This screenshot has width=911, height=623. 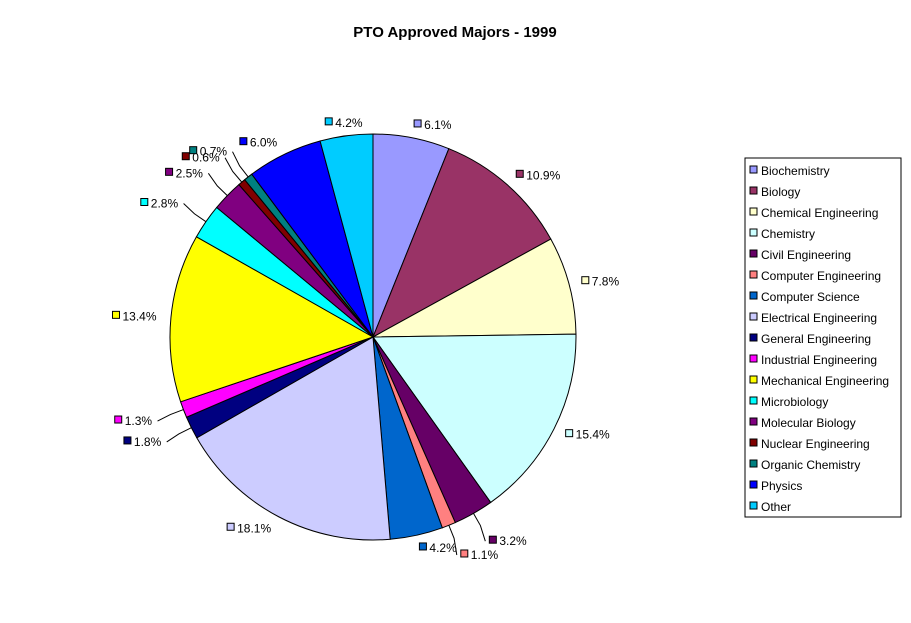 I want to click on legend-key-mechanical-engineering, so click(x=753, y=379).